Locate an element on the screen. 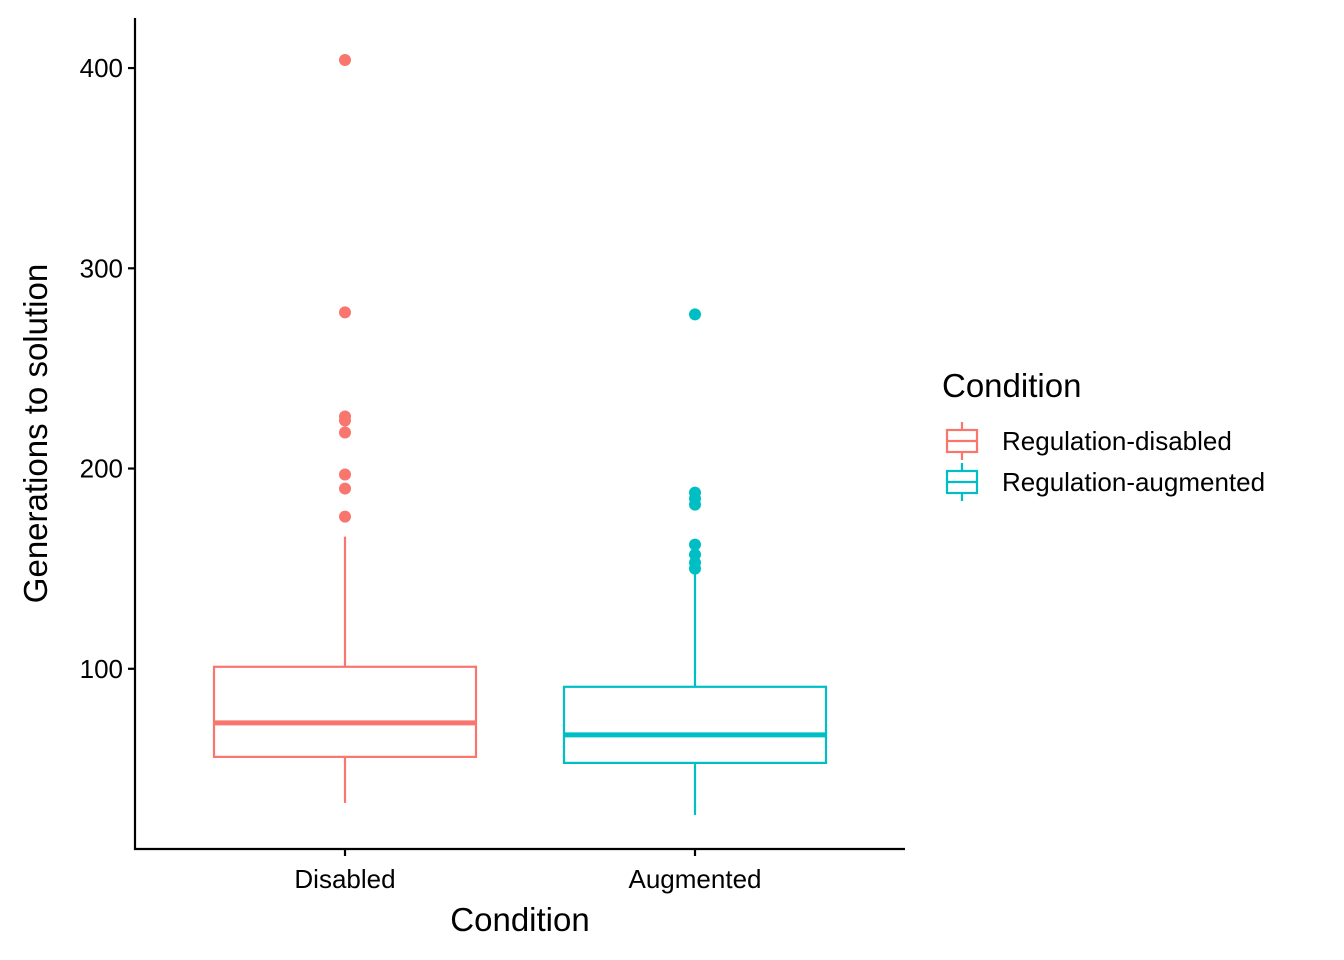 This screenshot has width=1344, height=960. box-group-augmented is located at coordinates (695, 561).